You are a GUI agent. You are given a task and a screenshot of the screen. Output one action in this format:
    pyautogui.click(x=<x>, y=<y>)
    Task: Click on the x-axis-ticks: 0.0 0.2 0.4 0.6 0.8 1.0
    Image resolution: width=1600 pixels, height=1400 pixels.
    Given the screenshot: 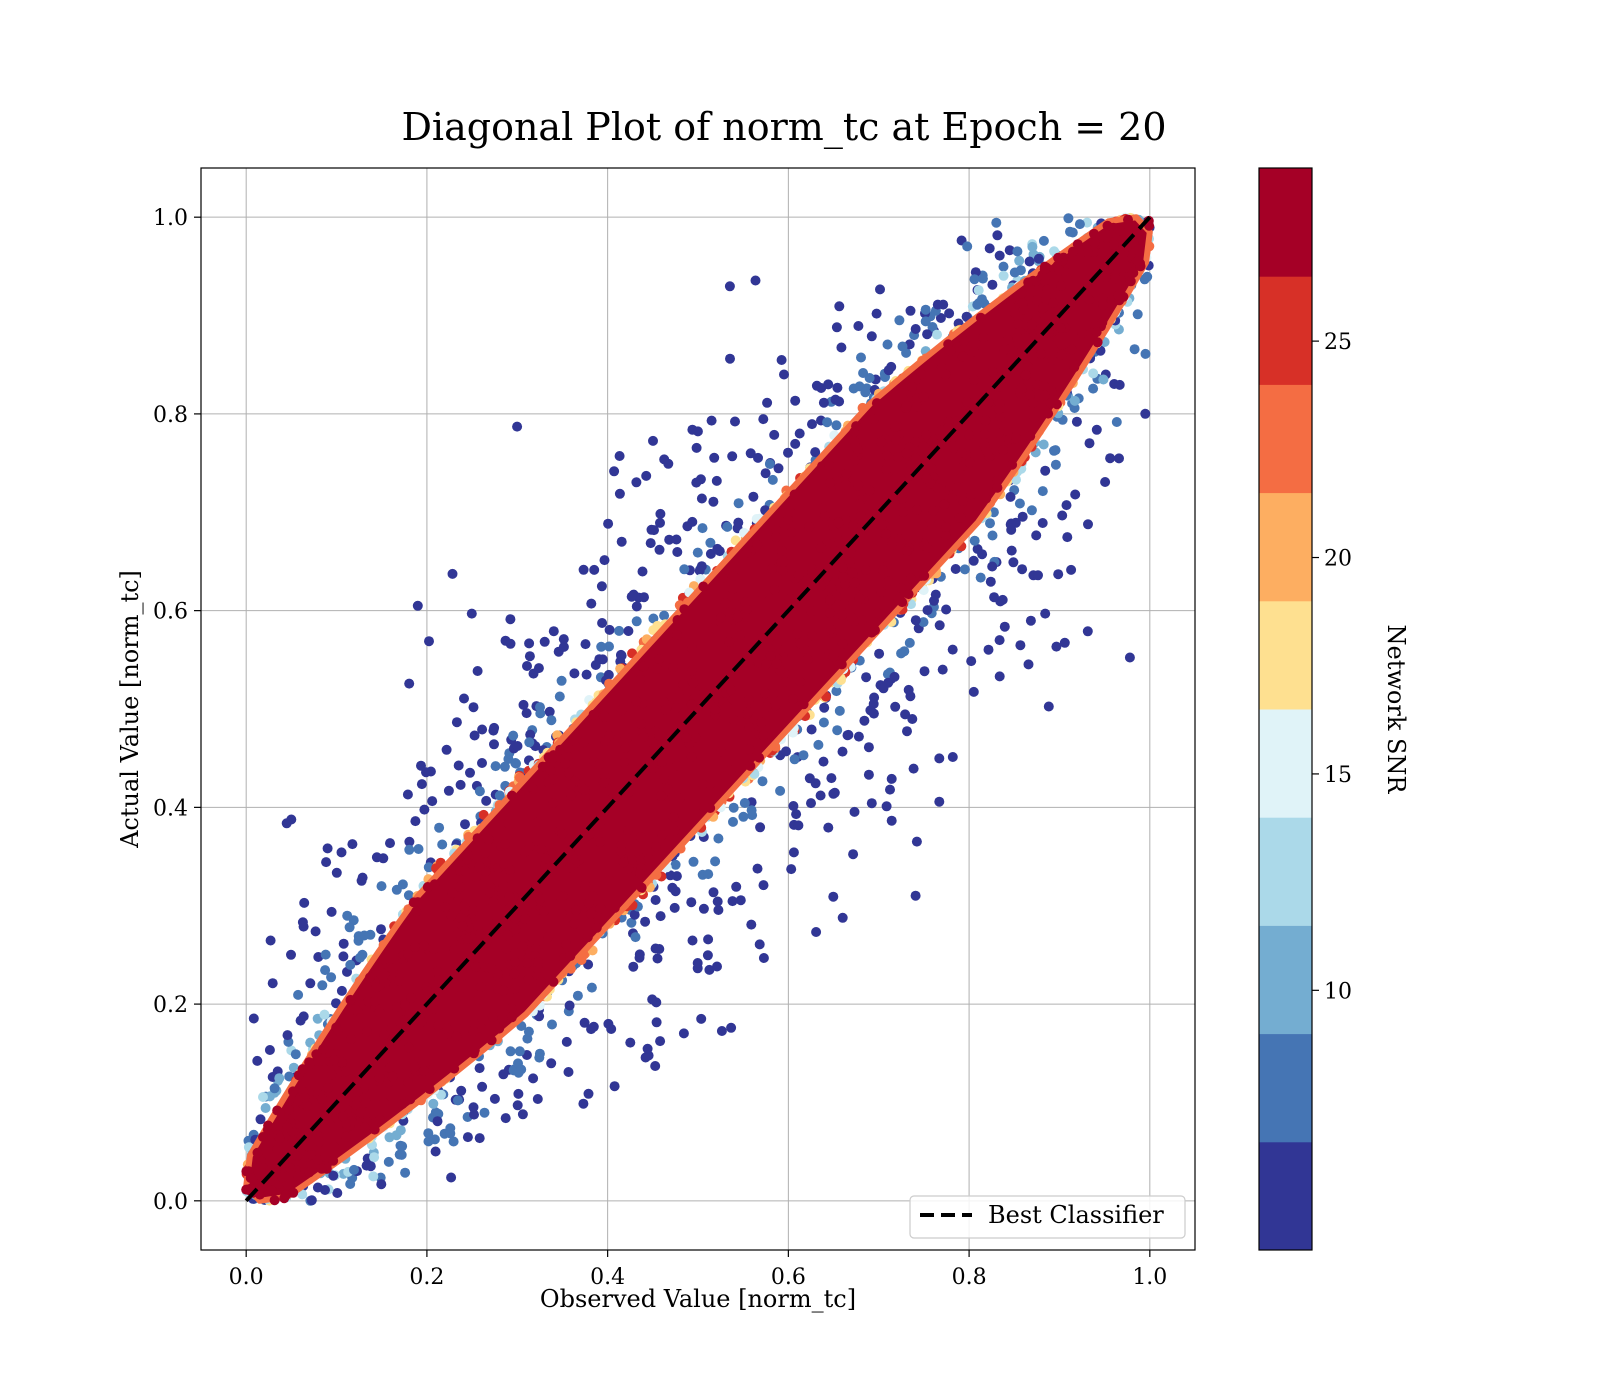 What is the action you would take?
    pyautogui.click(x=698, y=1270)
    